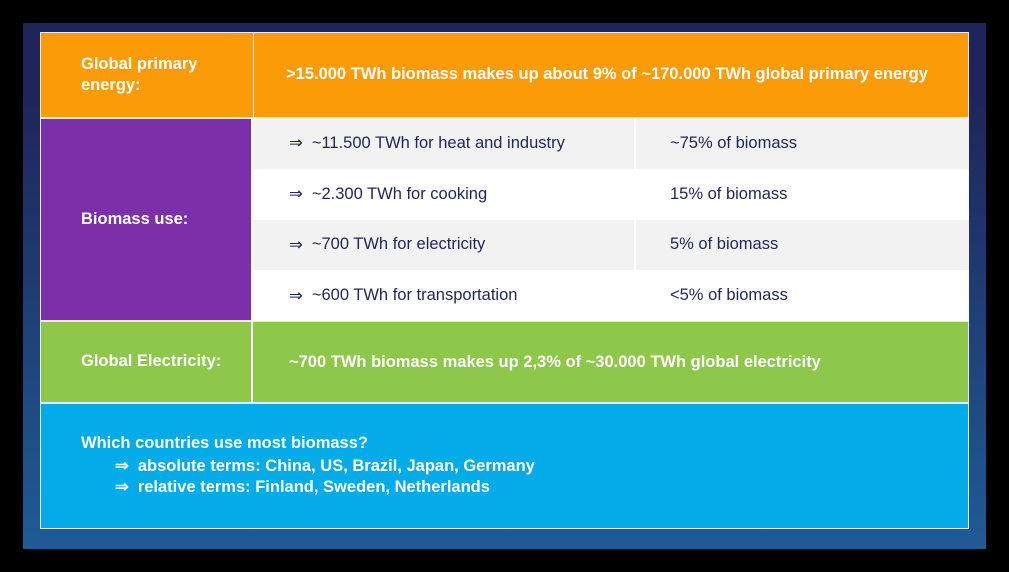 This screenshot has width=1009, height=572. I want to click on label-global-primary-energy: Global primary energy:, so click(147, 75).